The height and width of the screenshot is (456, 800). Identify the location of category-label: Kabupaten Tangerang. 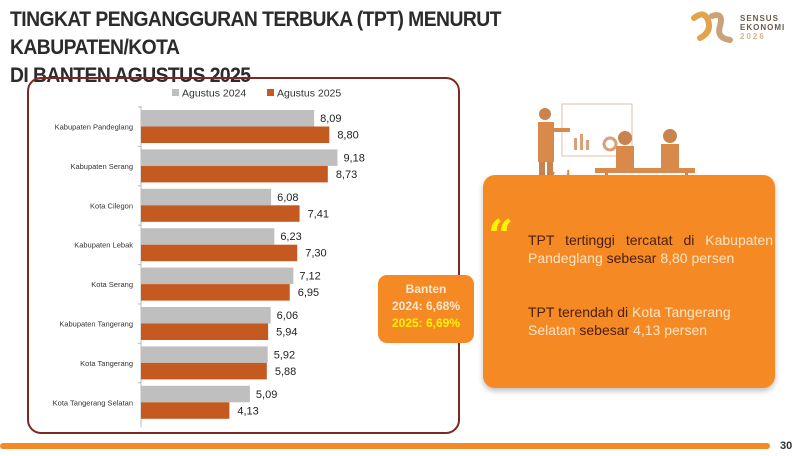
(96, 324).